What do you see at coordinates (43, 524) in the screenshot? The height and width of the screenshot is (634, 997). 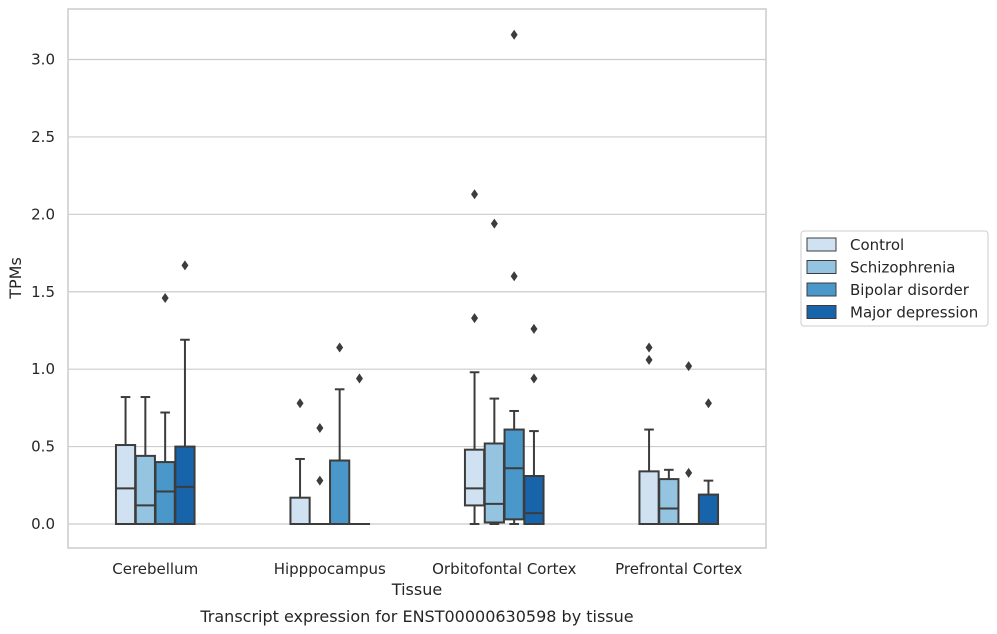 I see `y-tick-label: 0.0` at bounding box center [43, 524].